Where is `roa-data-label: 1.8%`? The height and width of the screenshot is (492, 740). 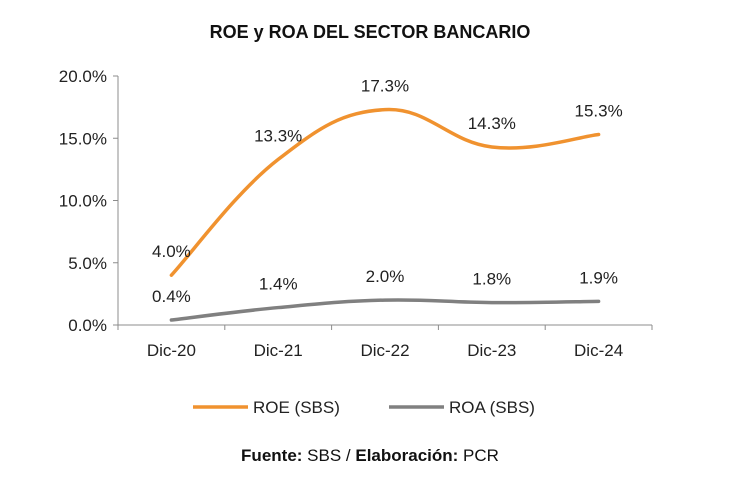 roa-data-label: 1.8% is located at coordinates (491, 279).